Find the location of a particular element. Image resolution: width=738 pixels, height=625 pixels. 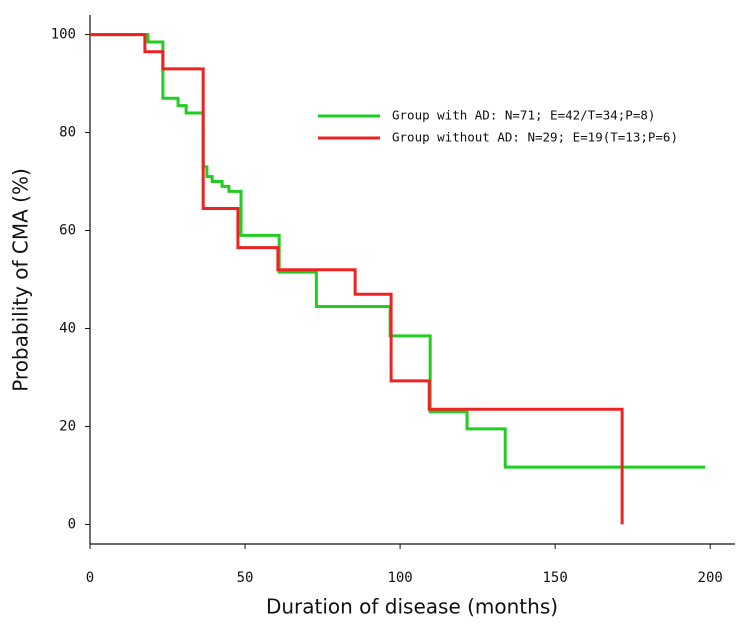

y-tick-label: 100 is located at coordinates (63, 35).